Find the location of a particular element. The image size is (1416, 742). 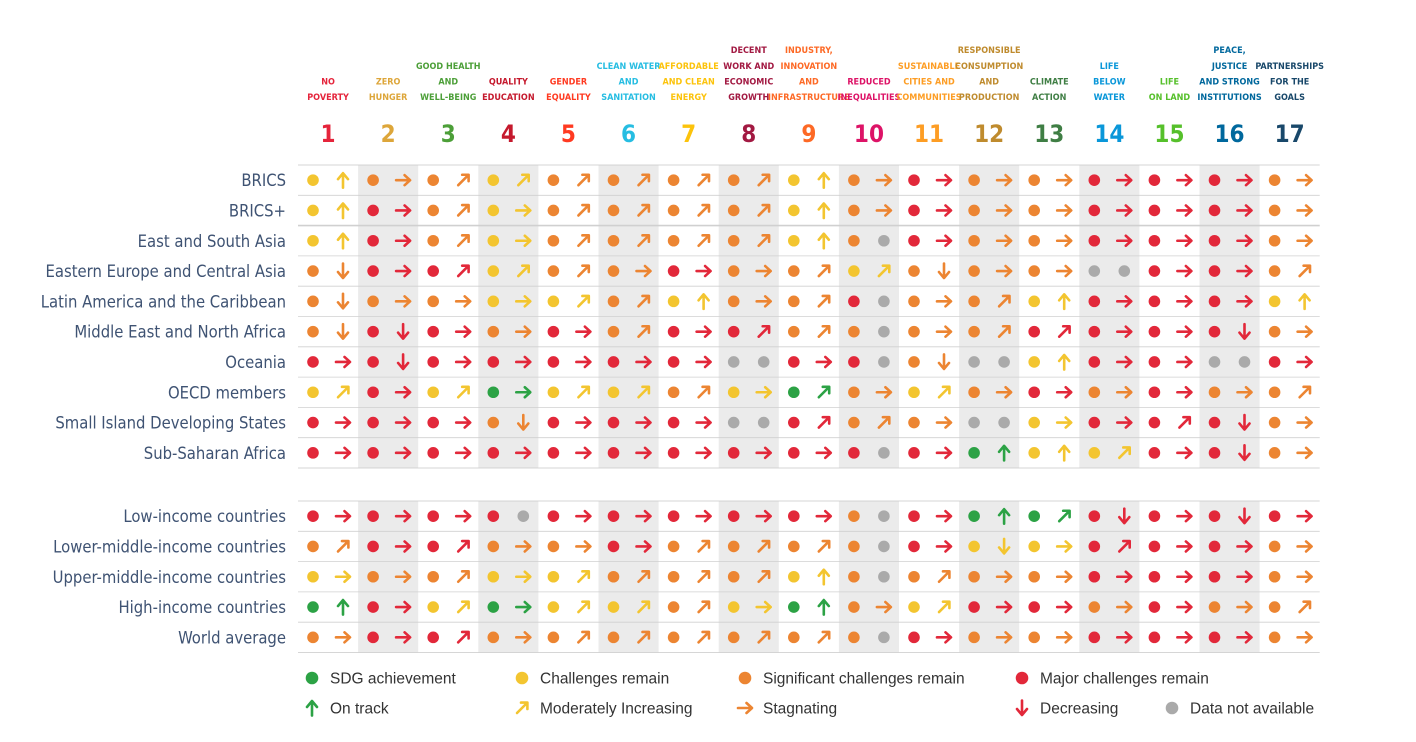

goal-number: 3 is located at coordinates (448, 134).